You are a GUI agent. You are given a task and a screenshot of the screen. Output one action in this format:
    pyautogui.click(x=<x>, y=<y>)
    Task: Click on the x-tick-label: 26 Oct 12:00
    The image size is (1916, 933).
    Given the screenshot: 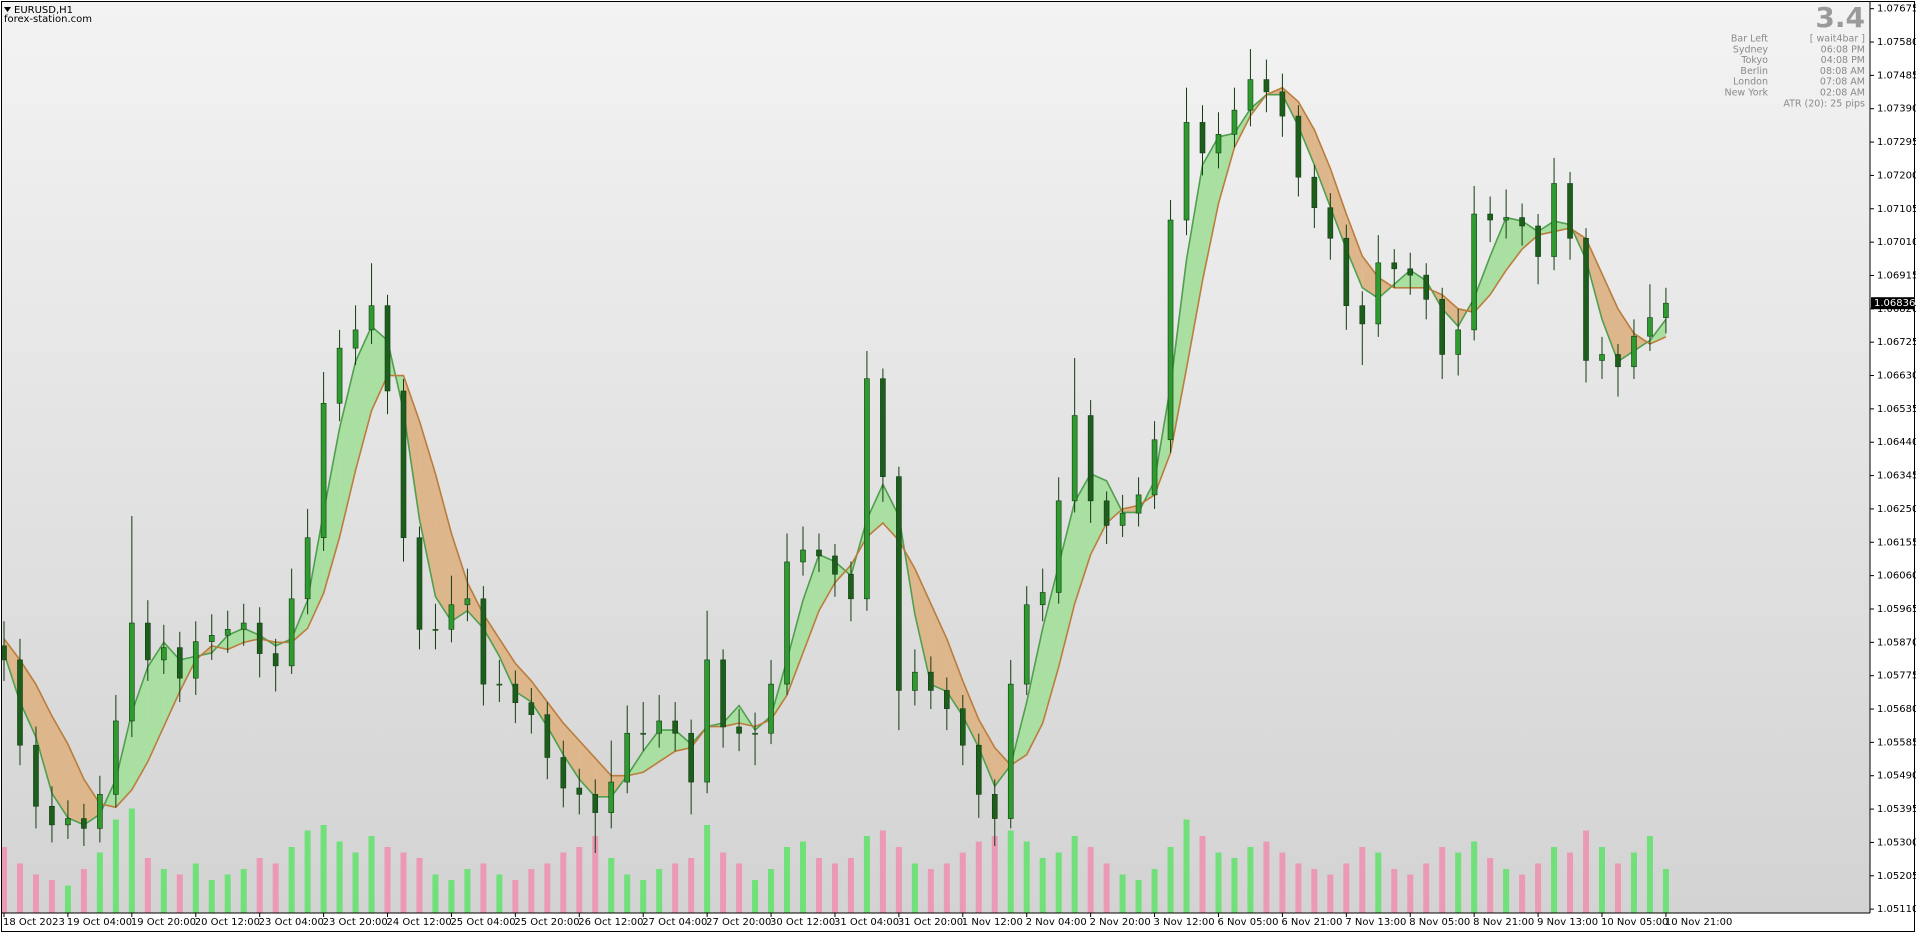 What is the action you would take?
    pyautogui.click(x=610, y=922)
    